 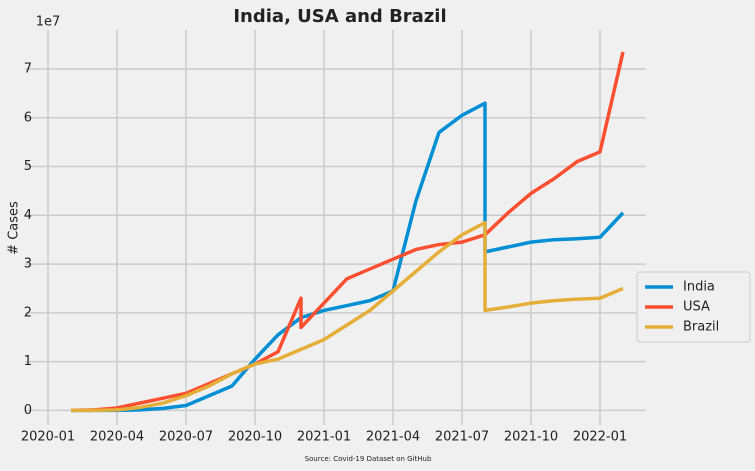 I want to click on legend: India USA Brazil, so click(x=693, y=307).